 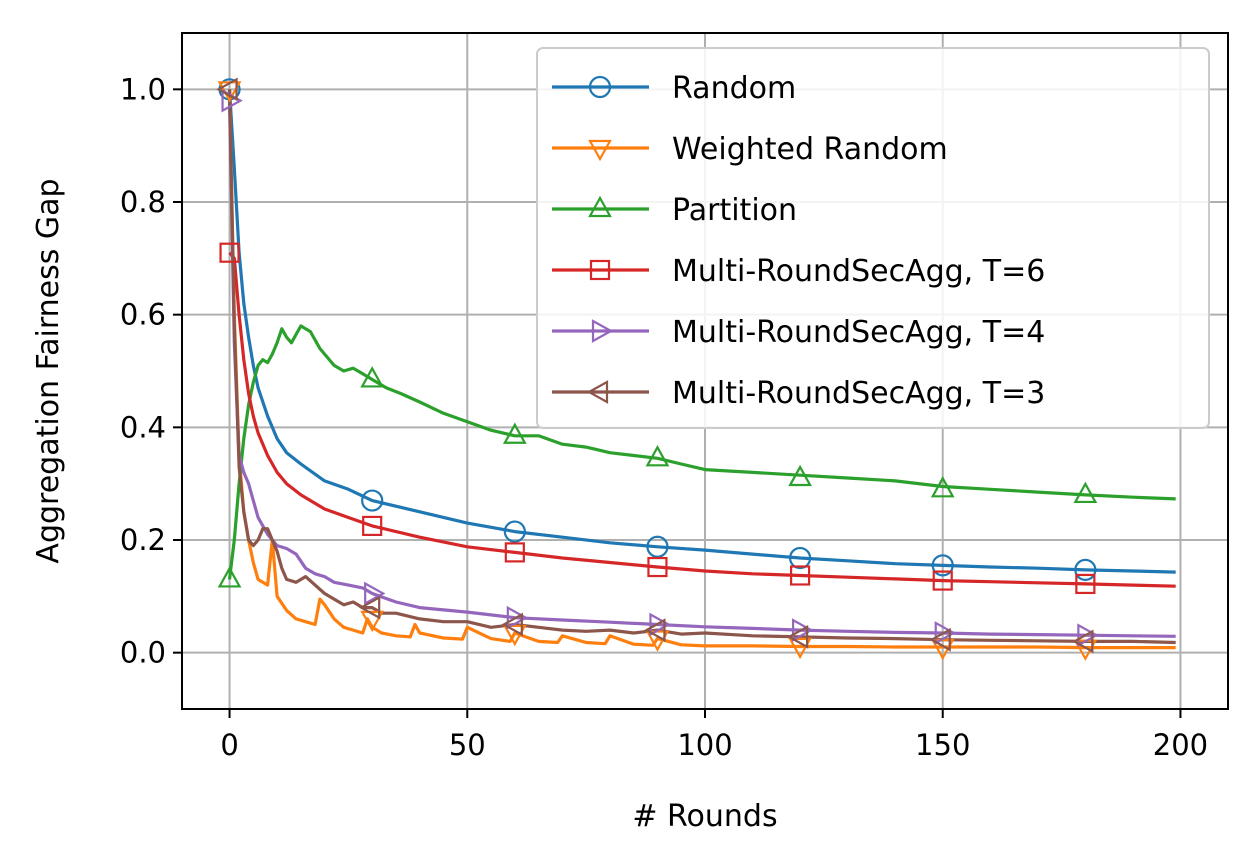 I want to click on legend-label-random: Random, so click(x=734, y=88).